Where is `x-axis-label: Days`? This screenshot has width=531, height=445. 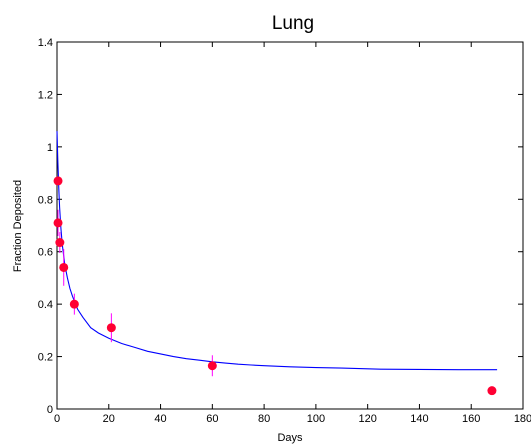 x-axis-label: Days is located at coordinates (290, 438).